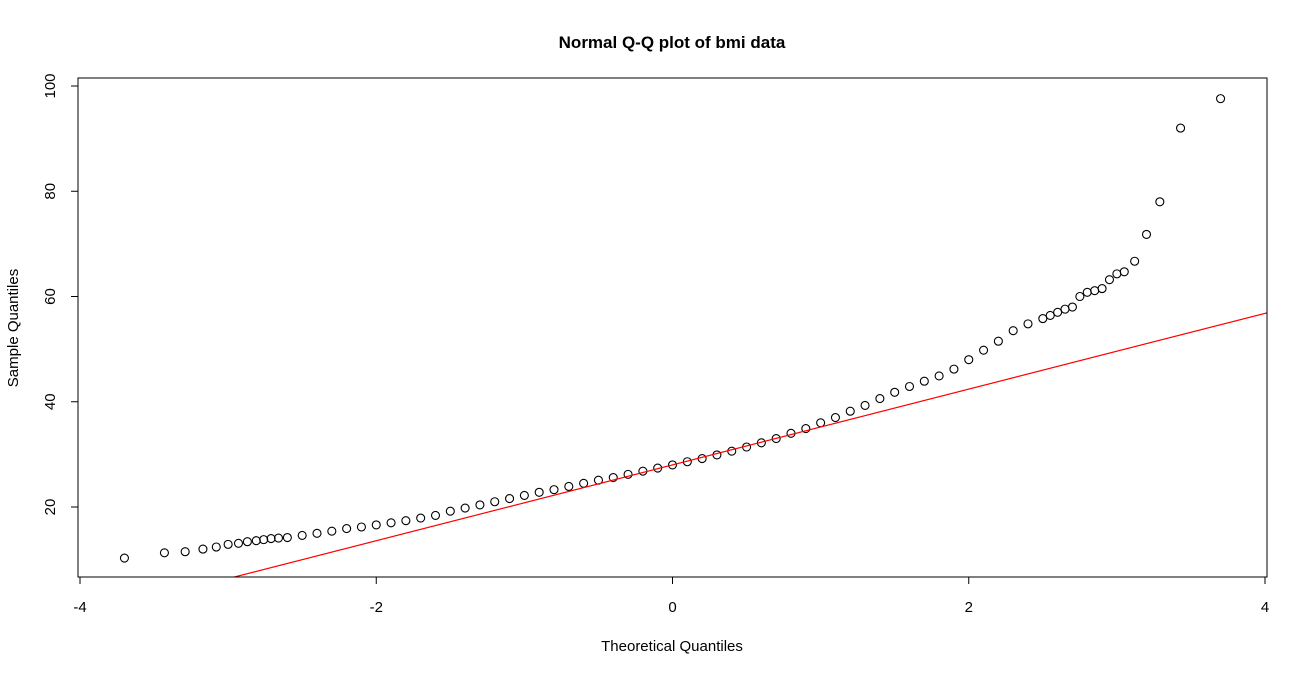 The image size is (1307, 675). Describe the element at coordinates (672, 42) in the screenshot. I see `chart-title: Normal Q-Q plot of bmi data` at that location.